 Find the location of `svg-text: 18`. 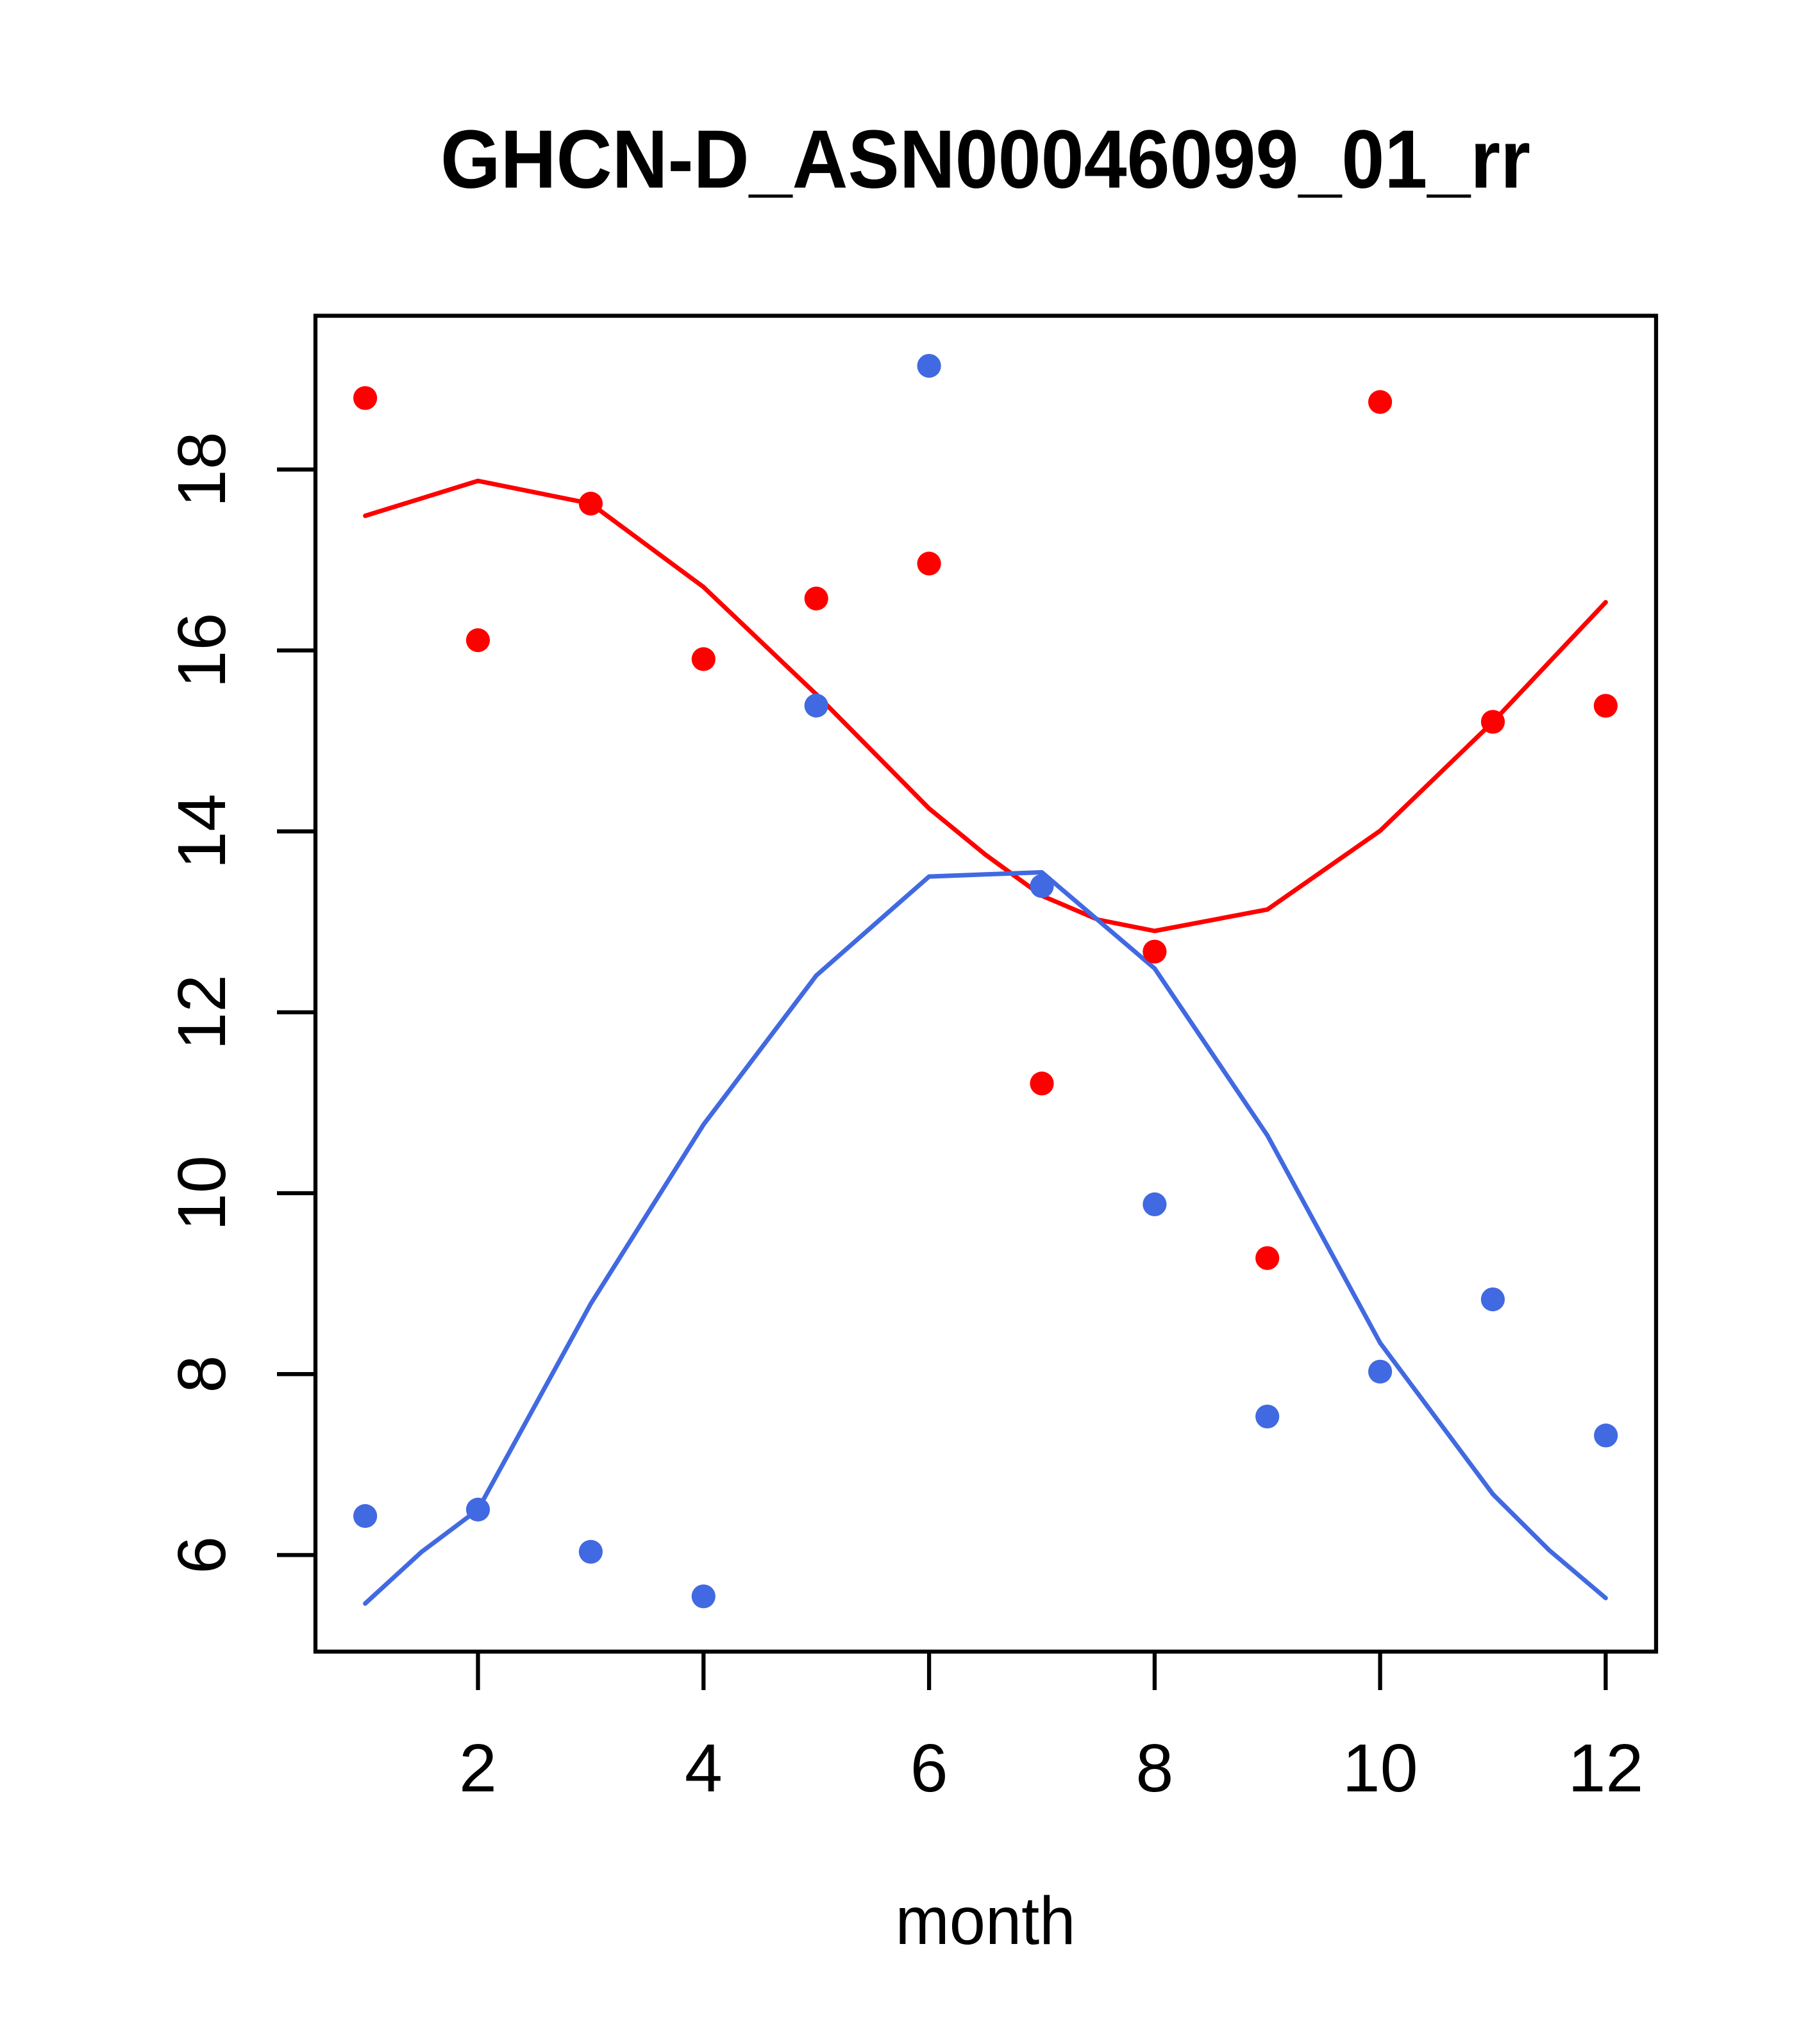

svg-text: 18 is located at coordinates (202, 469).